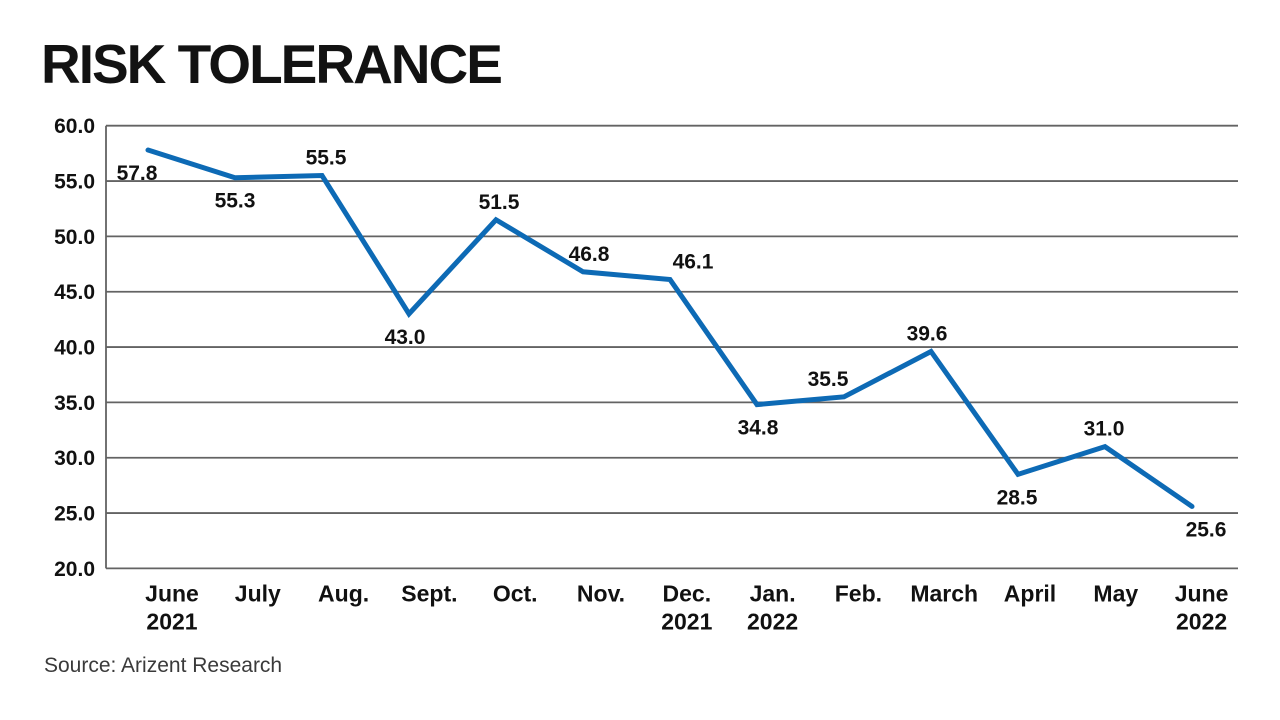  I want to click on data-point-value-label: 35.5, so click(828, 379).